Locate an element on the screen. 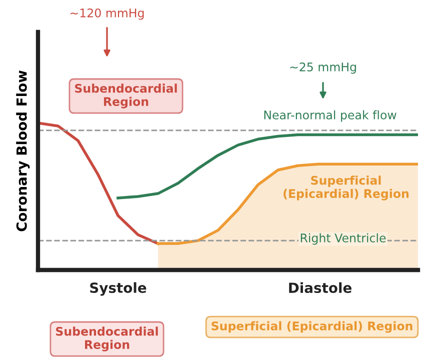 The height and width of the screenshot is (362, 432). text: Diastole is located at coordinates (320, 288).